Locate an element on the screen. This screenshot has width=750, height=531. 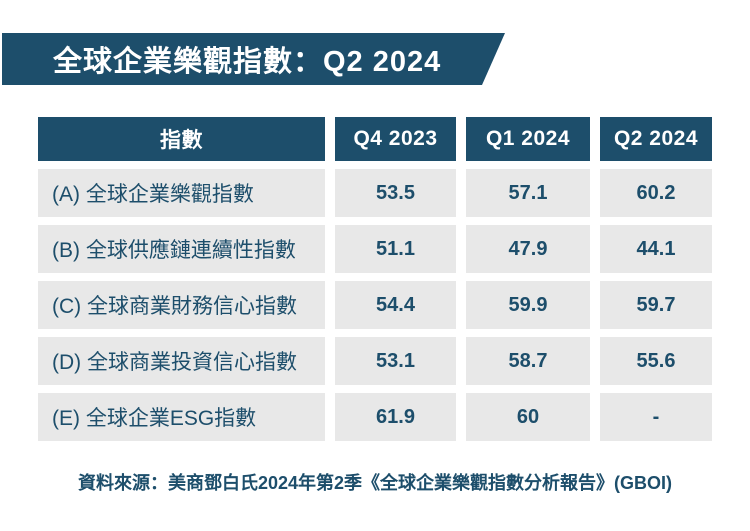
column-header-q4-2023: Q4 2023 is located at coordinates (395, 139).